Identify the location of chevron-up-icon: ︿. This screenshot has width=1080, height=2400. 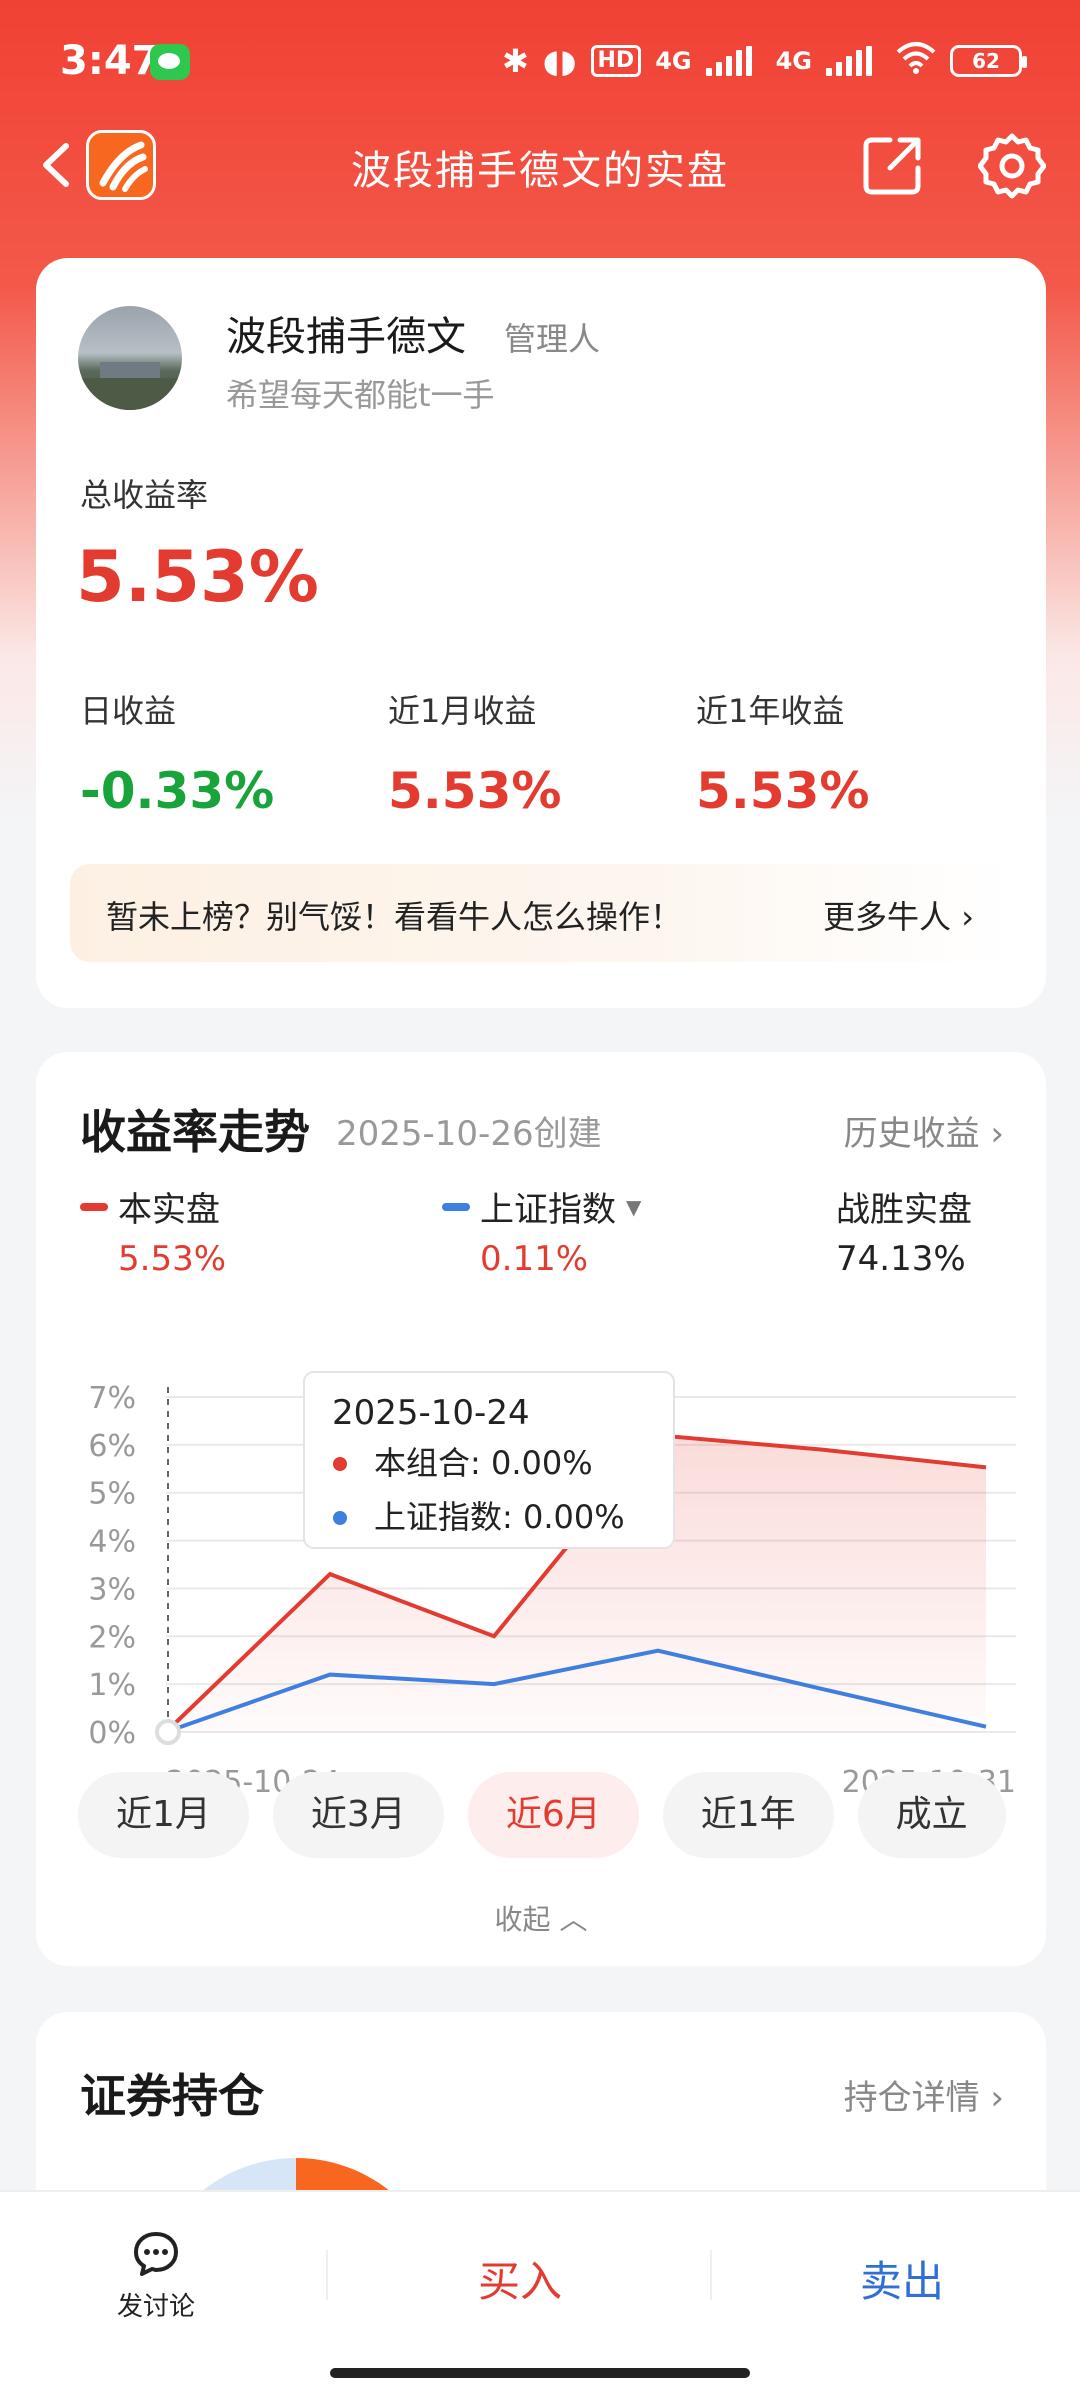
(573, 1919).